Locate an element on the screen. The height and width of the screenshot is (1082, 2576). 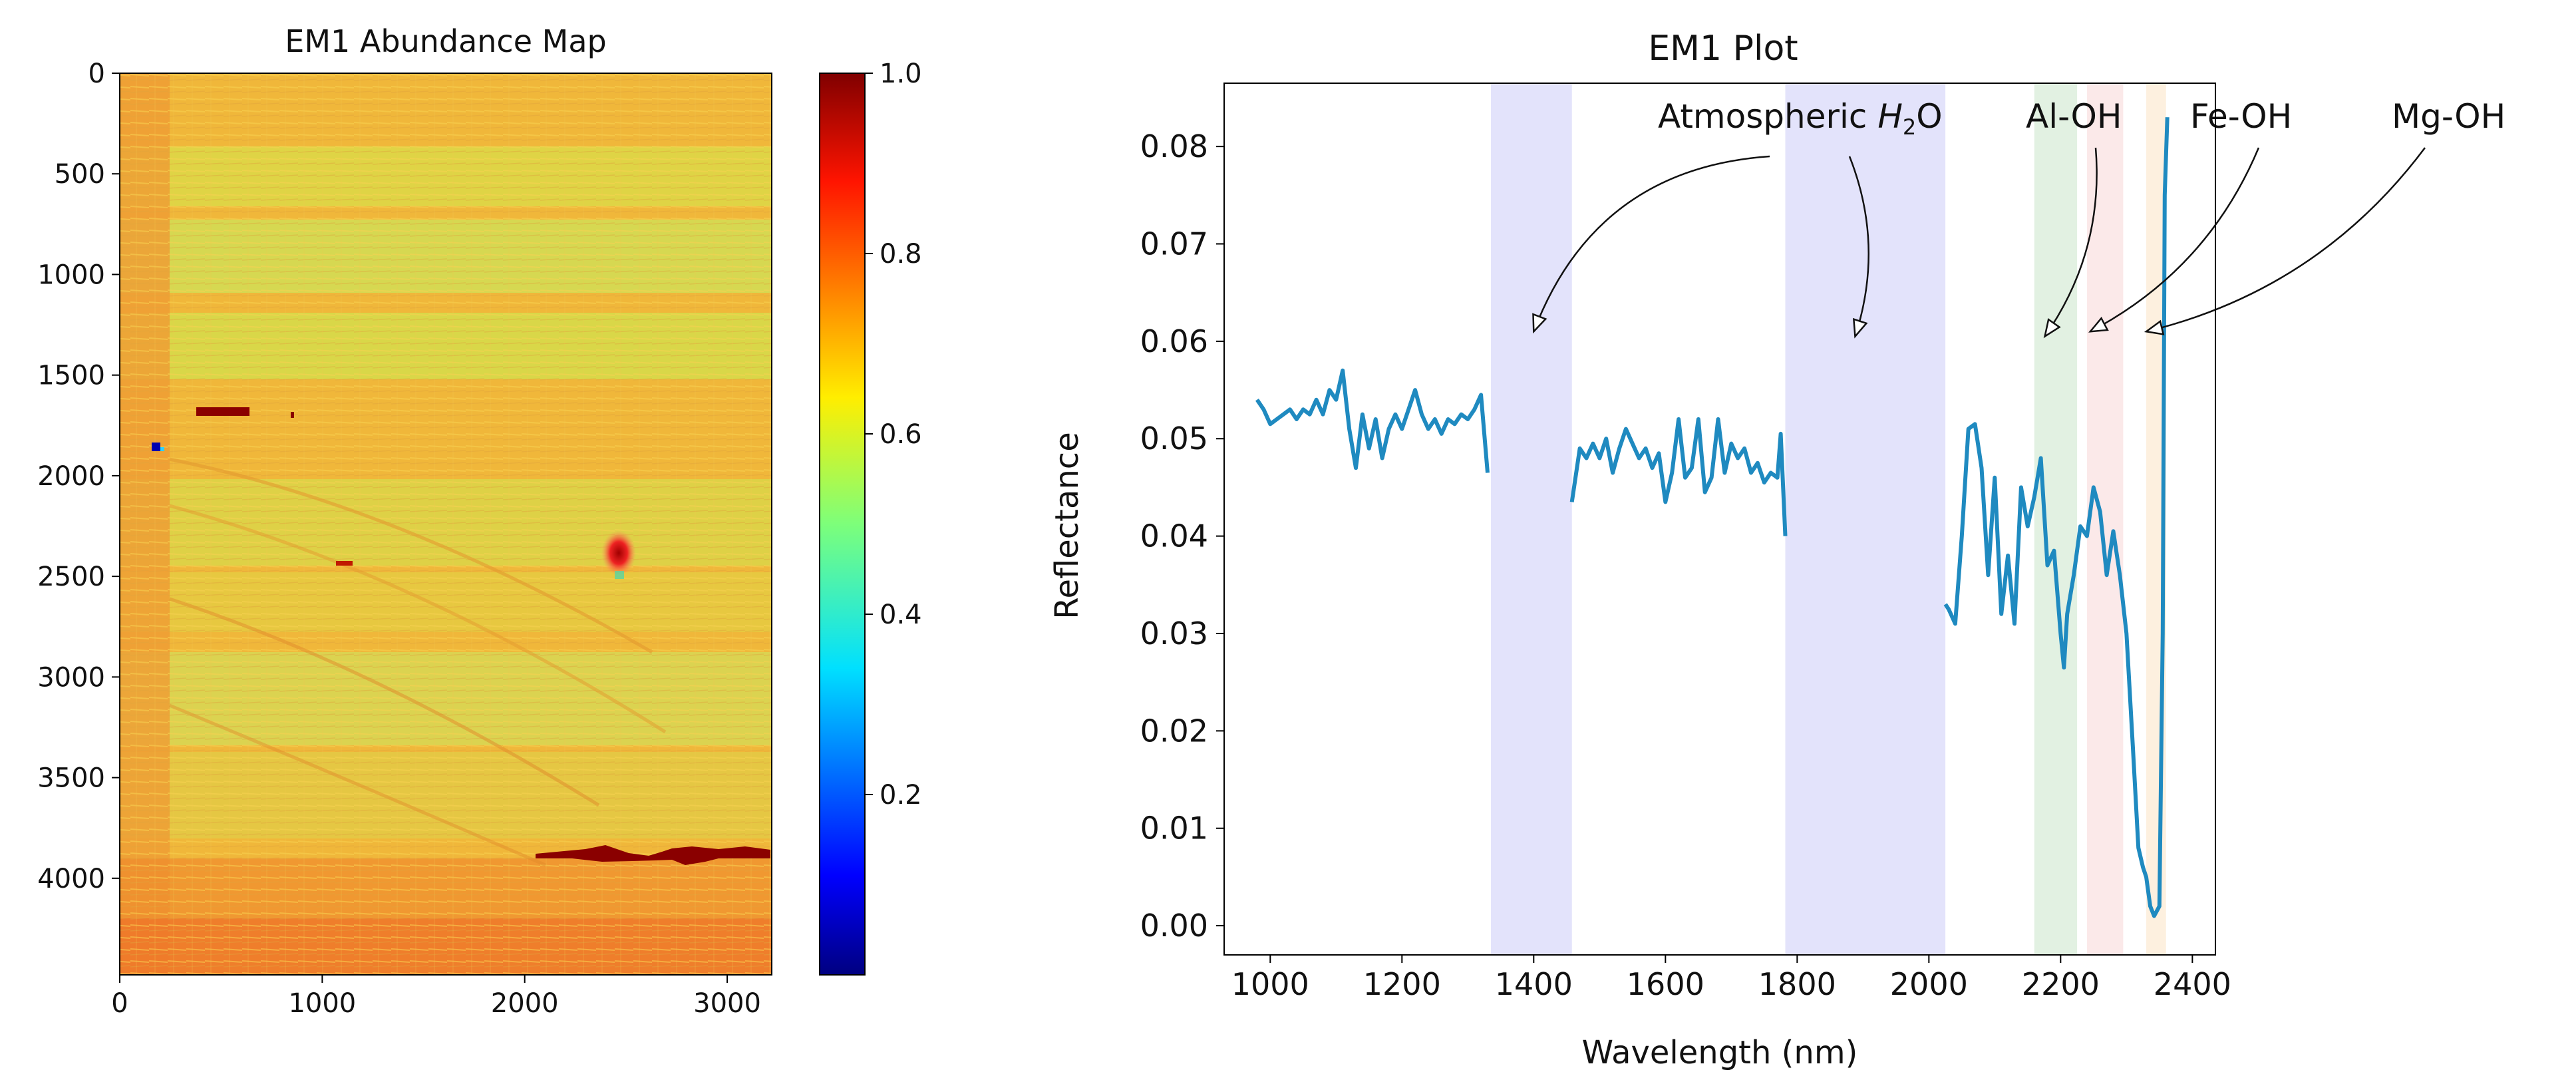
colorbar-tick-label: 0.6 is located at coordinates (901, 434).